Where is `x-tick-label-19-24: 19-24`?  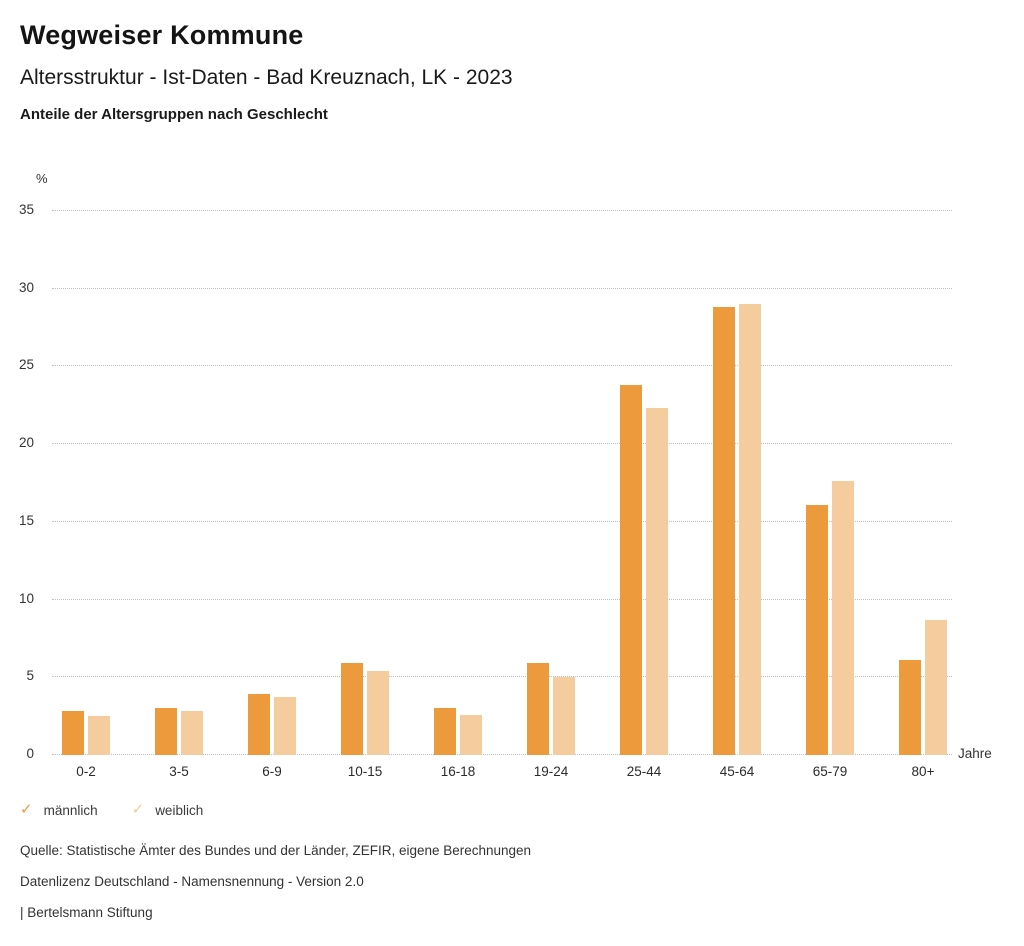 x-tick-label-19-24: 19-24 is located at coordinates (551, 771).